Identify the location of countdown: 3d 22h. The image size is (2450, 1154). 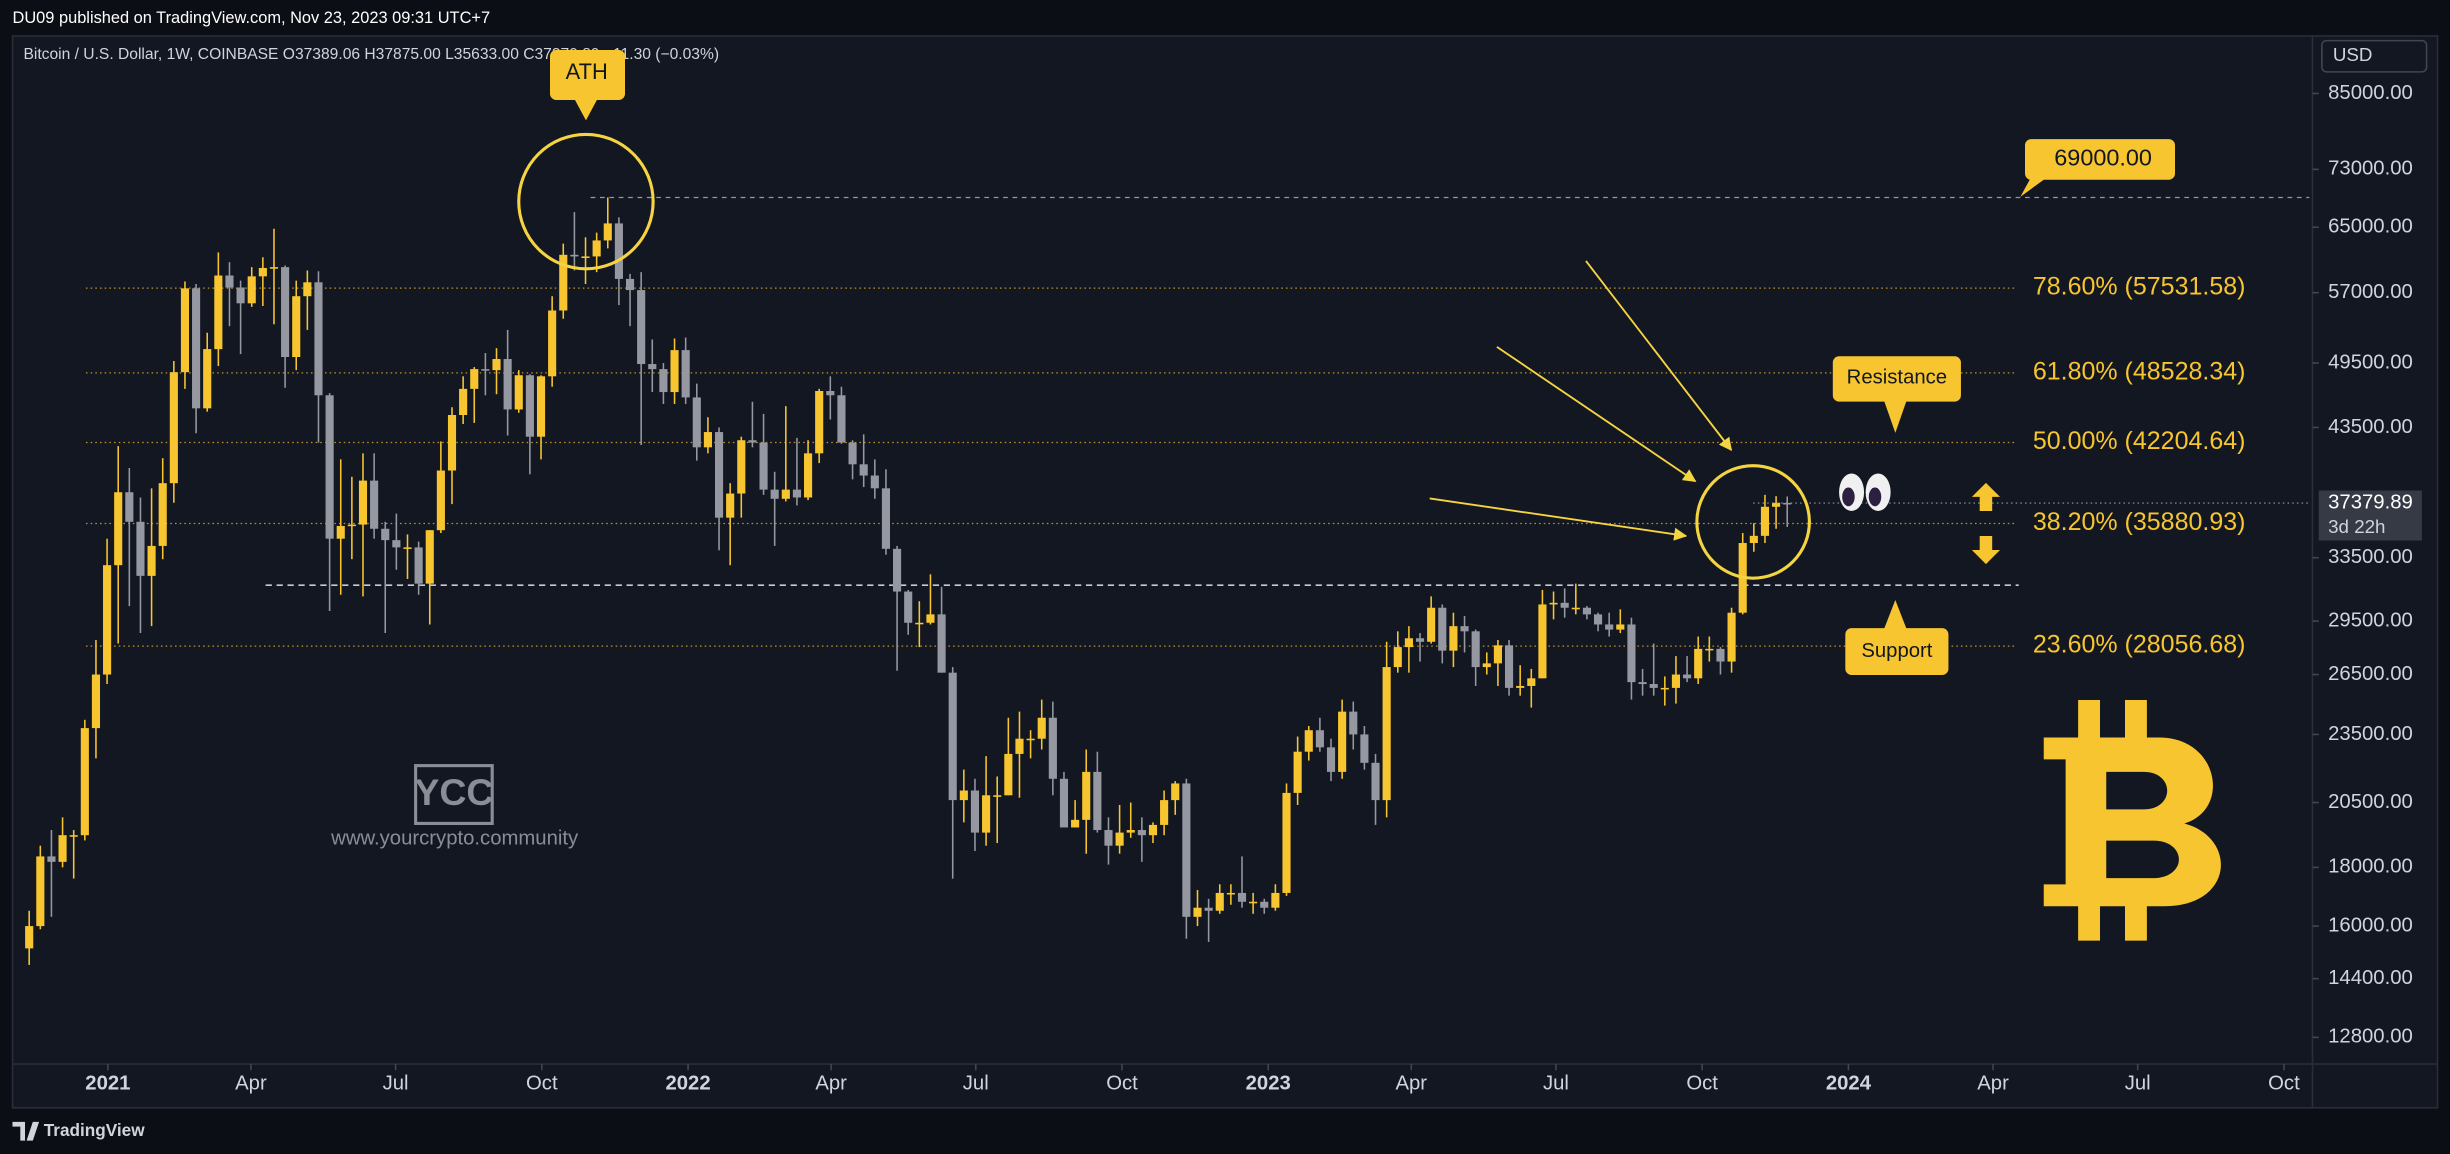
(2356, 526).